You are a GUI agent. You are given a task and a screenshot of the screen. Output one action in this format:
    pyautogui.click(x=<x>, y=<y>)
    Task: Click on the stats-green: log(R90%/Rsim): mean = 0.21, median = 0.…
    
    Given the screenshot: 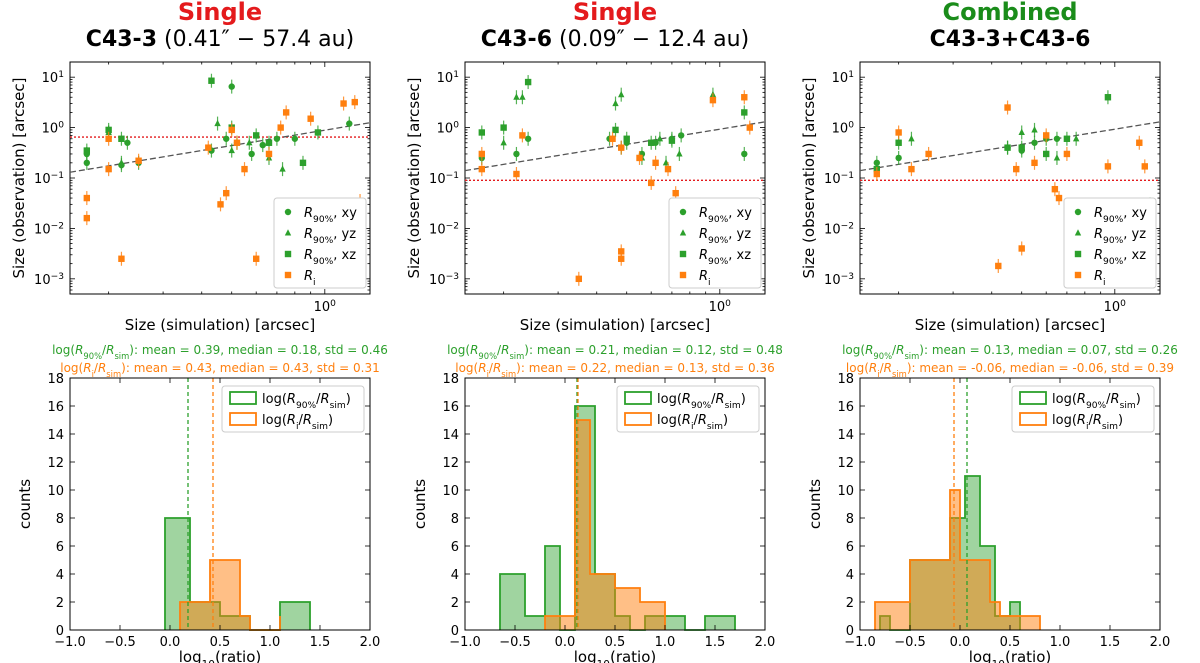 What is the action you would take?
    pyautogui.click(x=615, y=352)
    